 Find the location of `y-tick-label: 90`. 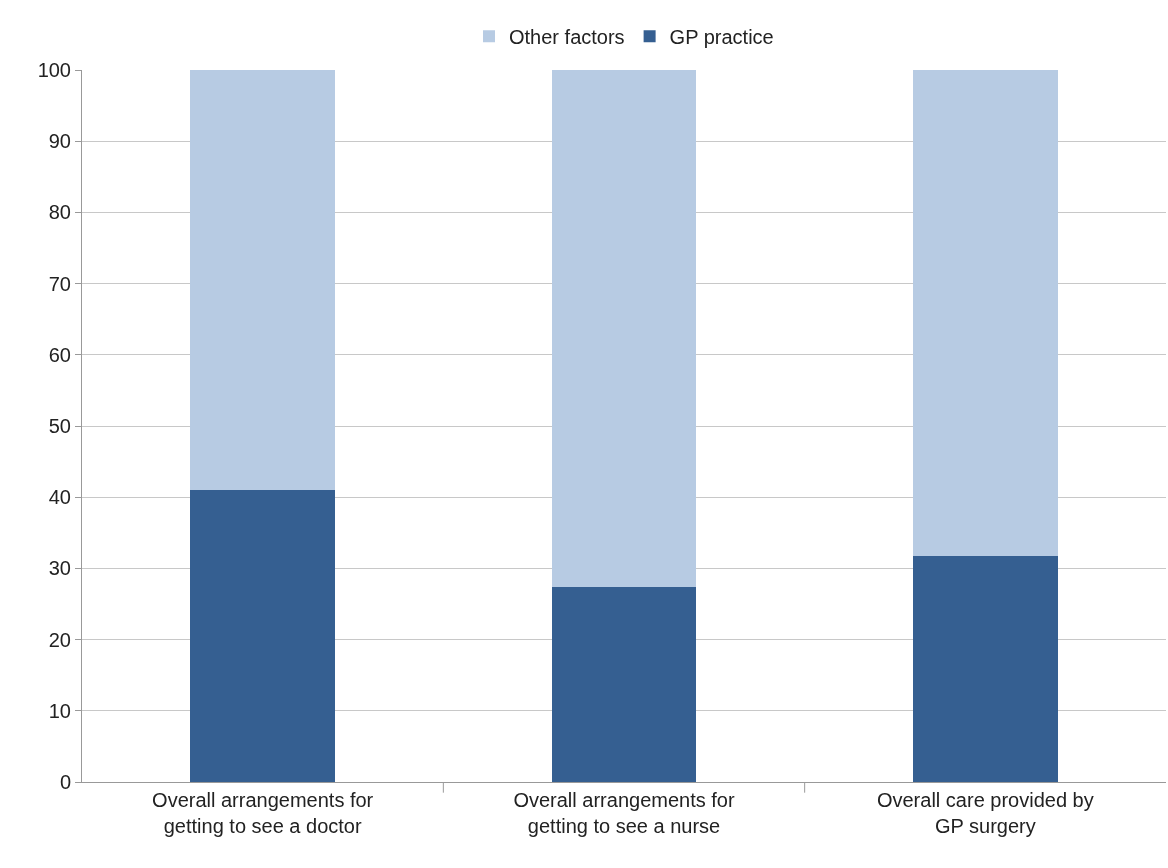

y-tick-label: 90 is located at coordinates (59, 141).